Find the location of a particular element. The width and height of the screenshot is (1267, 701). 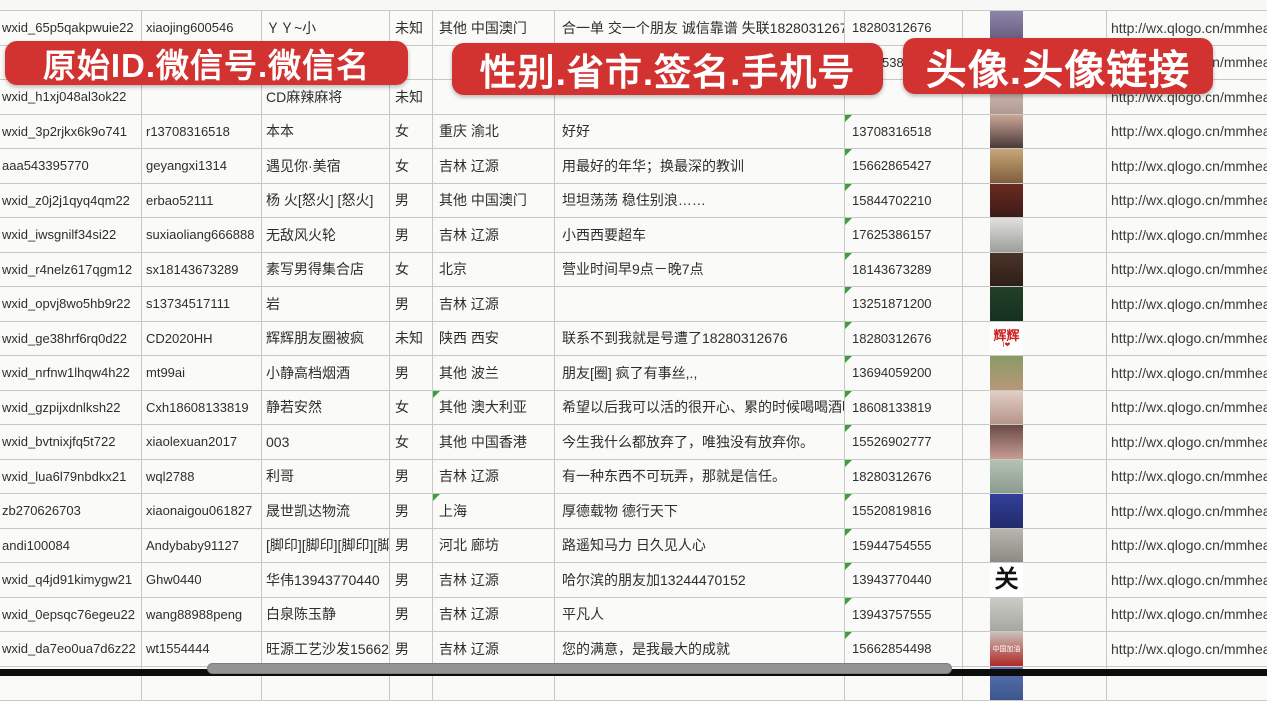

cell-signature: 合一单 交一个朋友 诚信靠谱 失联18280312676 is located at coordinates (700, 28).